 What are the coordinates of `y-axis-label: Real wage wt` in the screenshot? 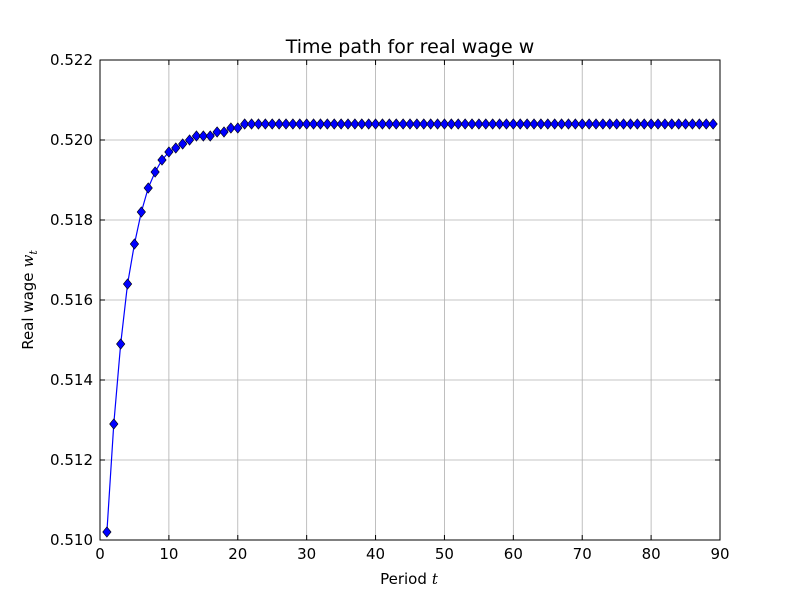 It's located at (29, 300).